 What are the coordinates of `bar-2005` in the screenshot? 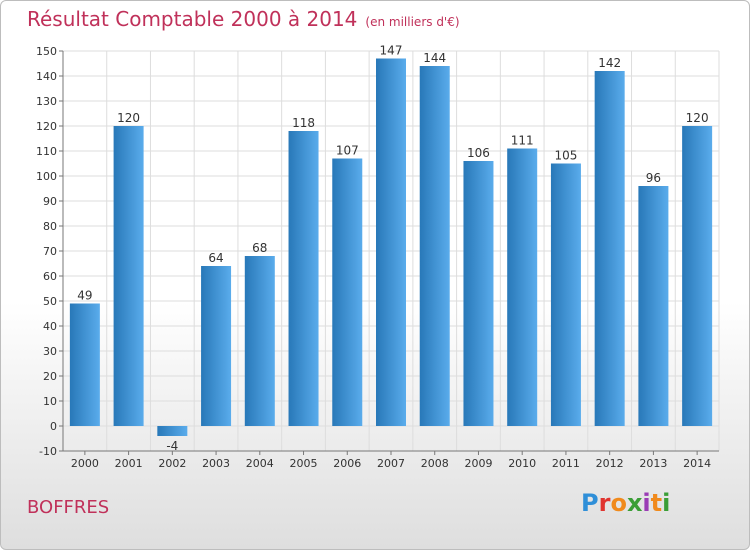 It's located at (303, 278).